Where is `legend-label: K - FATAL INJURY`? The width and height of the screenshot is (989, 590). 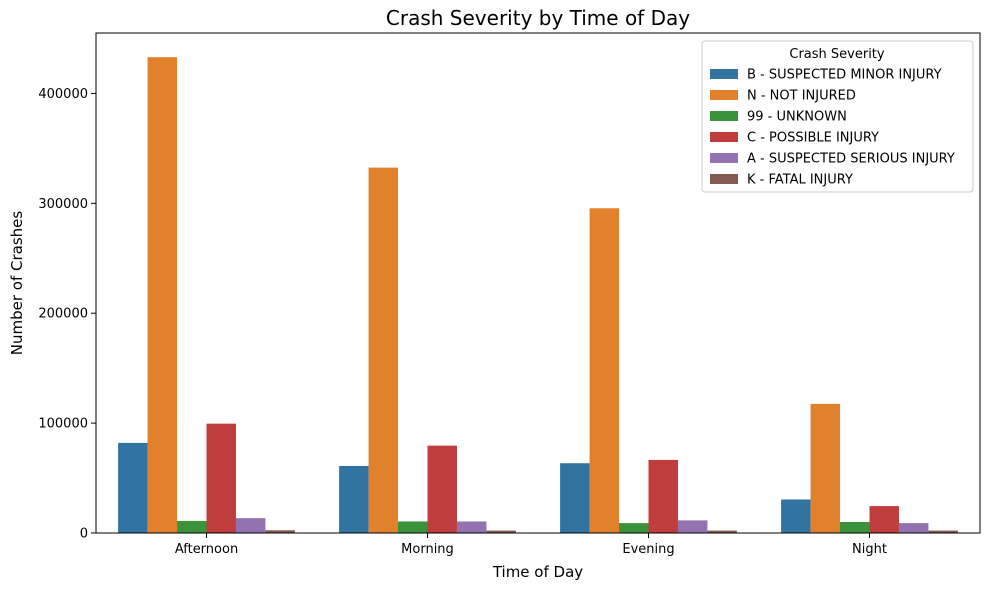 legend-label: K - FATAL INJURY is located at coordinates (800, 180).